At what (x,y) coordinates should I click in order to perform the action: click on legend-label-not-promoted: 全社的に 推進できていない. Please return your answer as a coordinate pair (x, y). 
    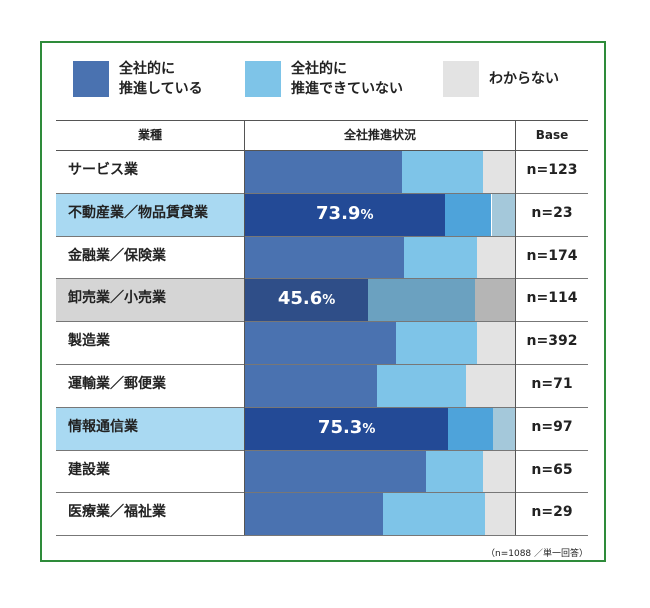
    Looking at the image, I should click on (347, 79).